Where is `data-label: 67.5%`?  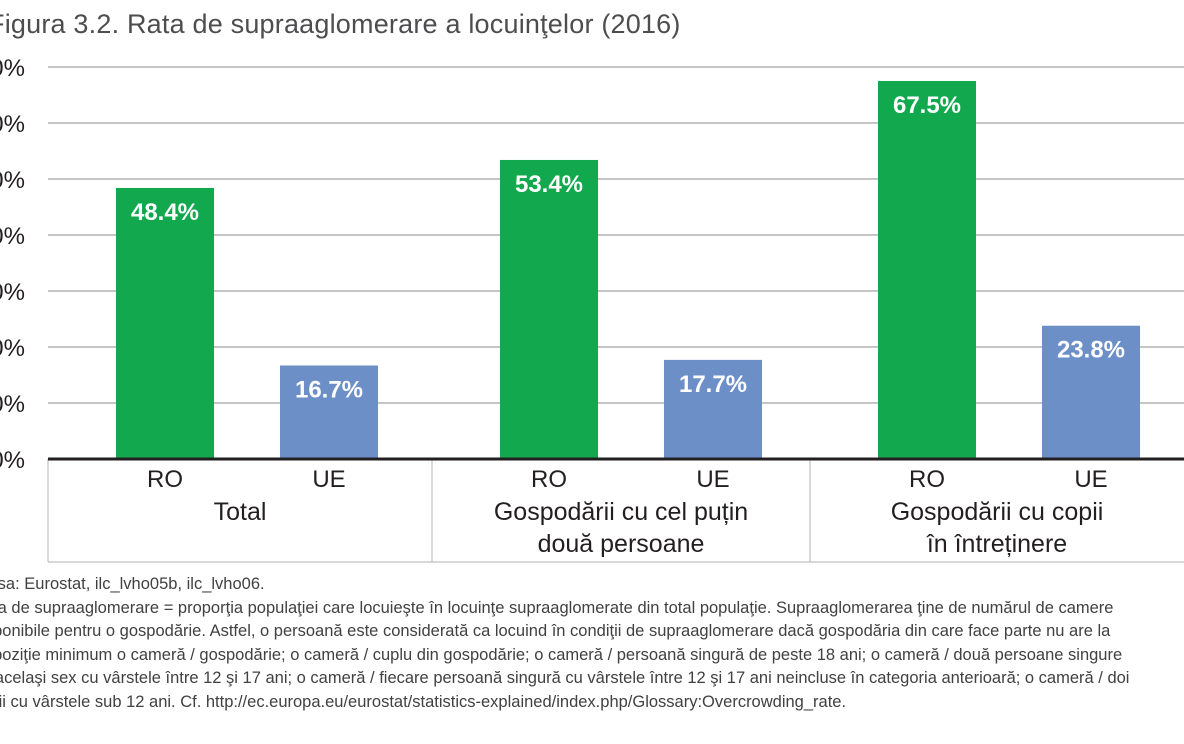 data-label: 67.5% is located at coordinates (927, 105).